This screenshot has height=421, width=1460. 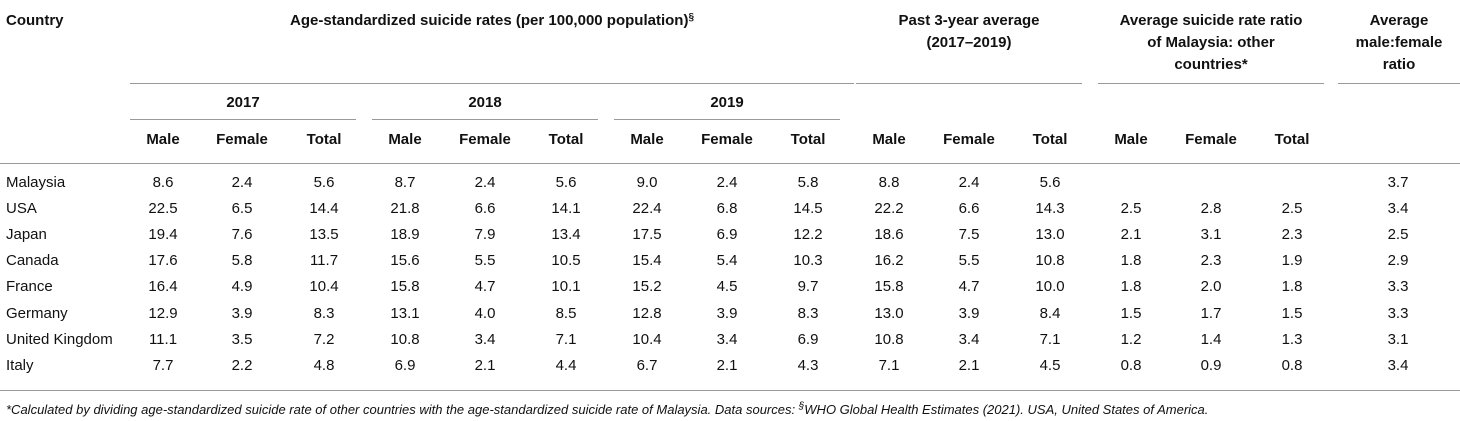 I want to click on value-cell: 18.9, so click(x=405, y=234).